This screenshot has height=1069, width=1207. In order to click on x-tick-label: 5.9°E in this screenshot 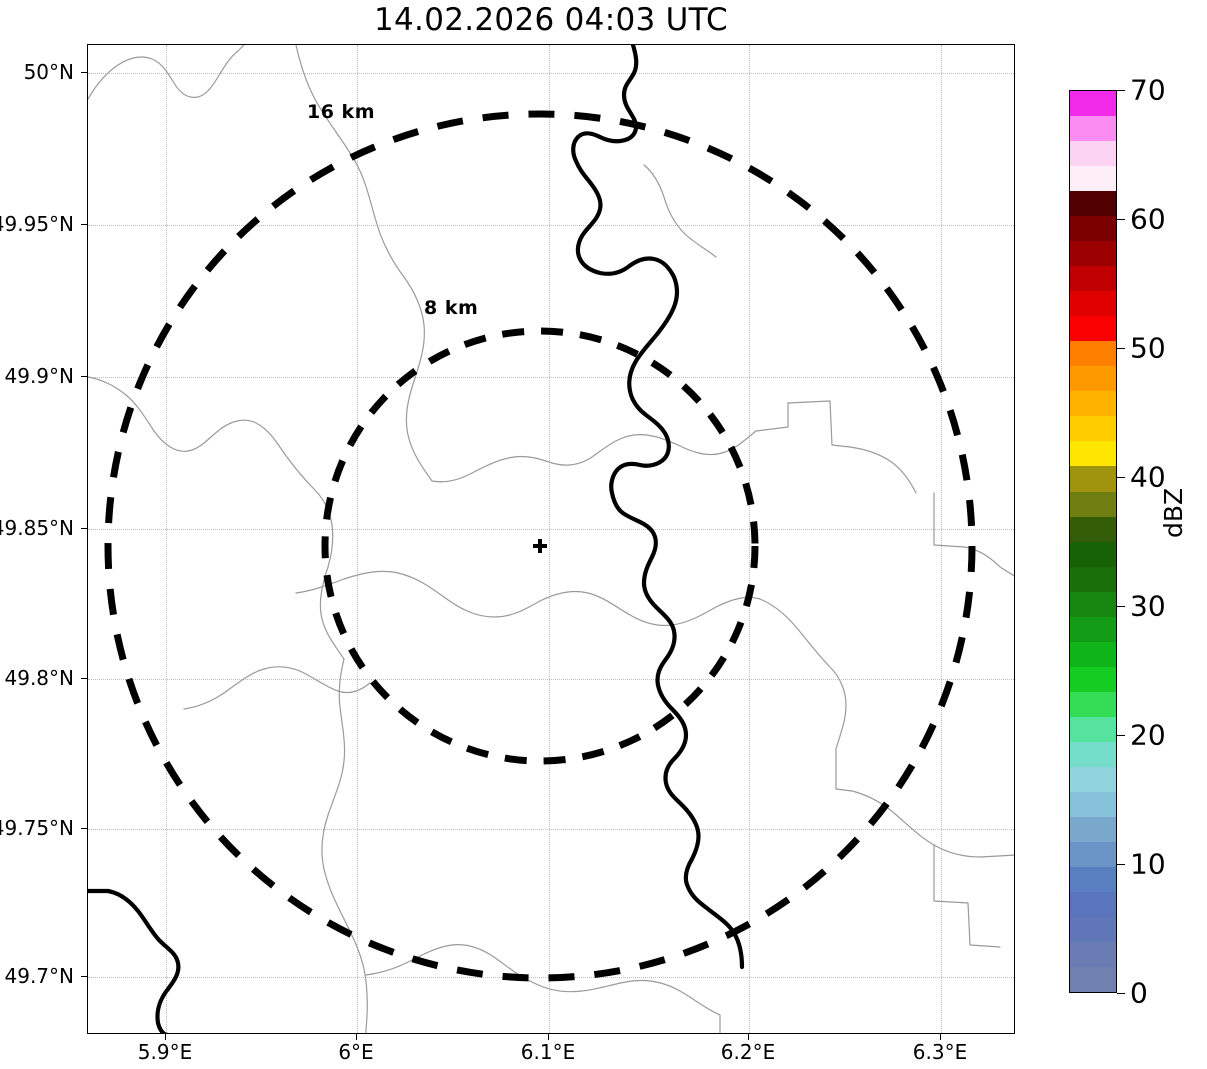, I will do `click(165, 1052)`.